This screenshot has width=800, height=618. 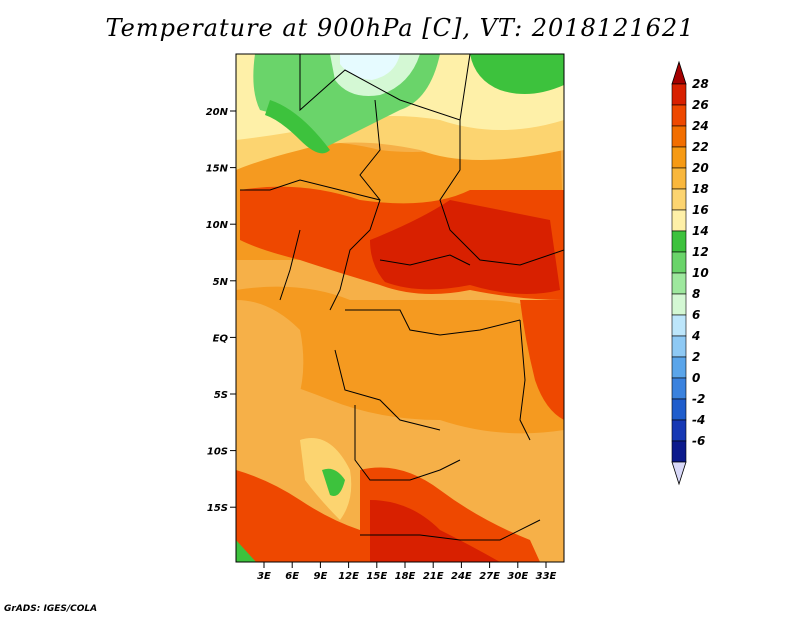 I want to click on colorbar-label: 10, so click(x=700, y=273).